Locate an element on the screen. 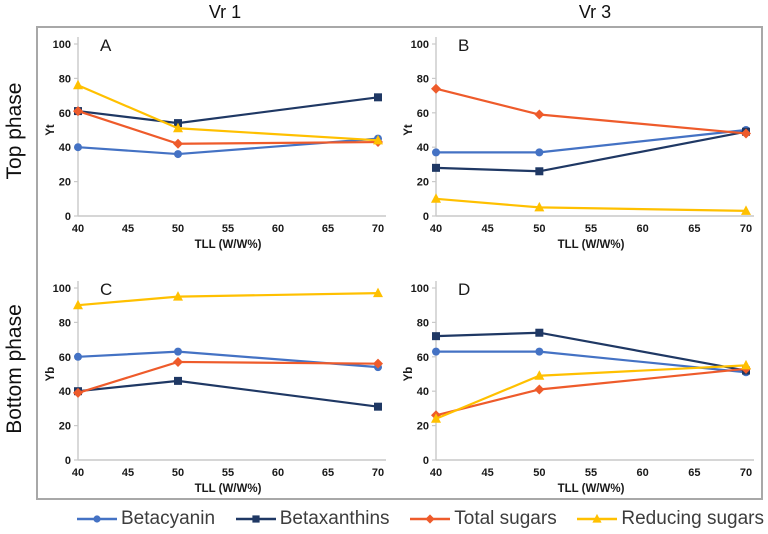 Image resolution: width=768 pixels, height=534 pixels. legend-label: Total sugars is located at coordinates (505, 518).